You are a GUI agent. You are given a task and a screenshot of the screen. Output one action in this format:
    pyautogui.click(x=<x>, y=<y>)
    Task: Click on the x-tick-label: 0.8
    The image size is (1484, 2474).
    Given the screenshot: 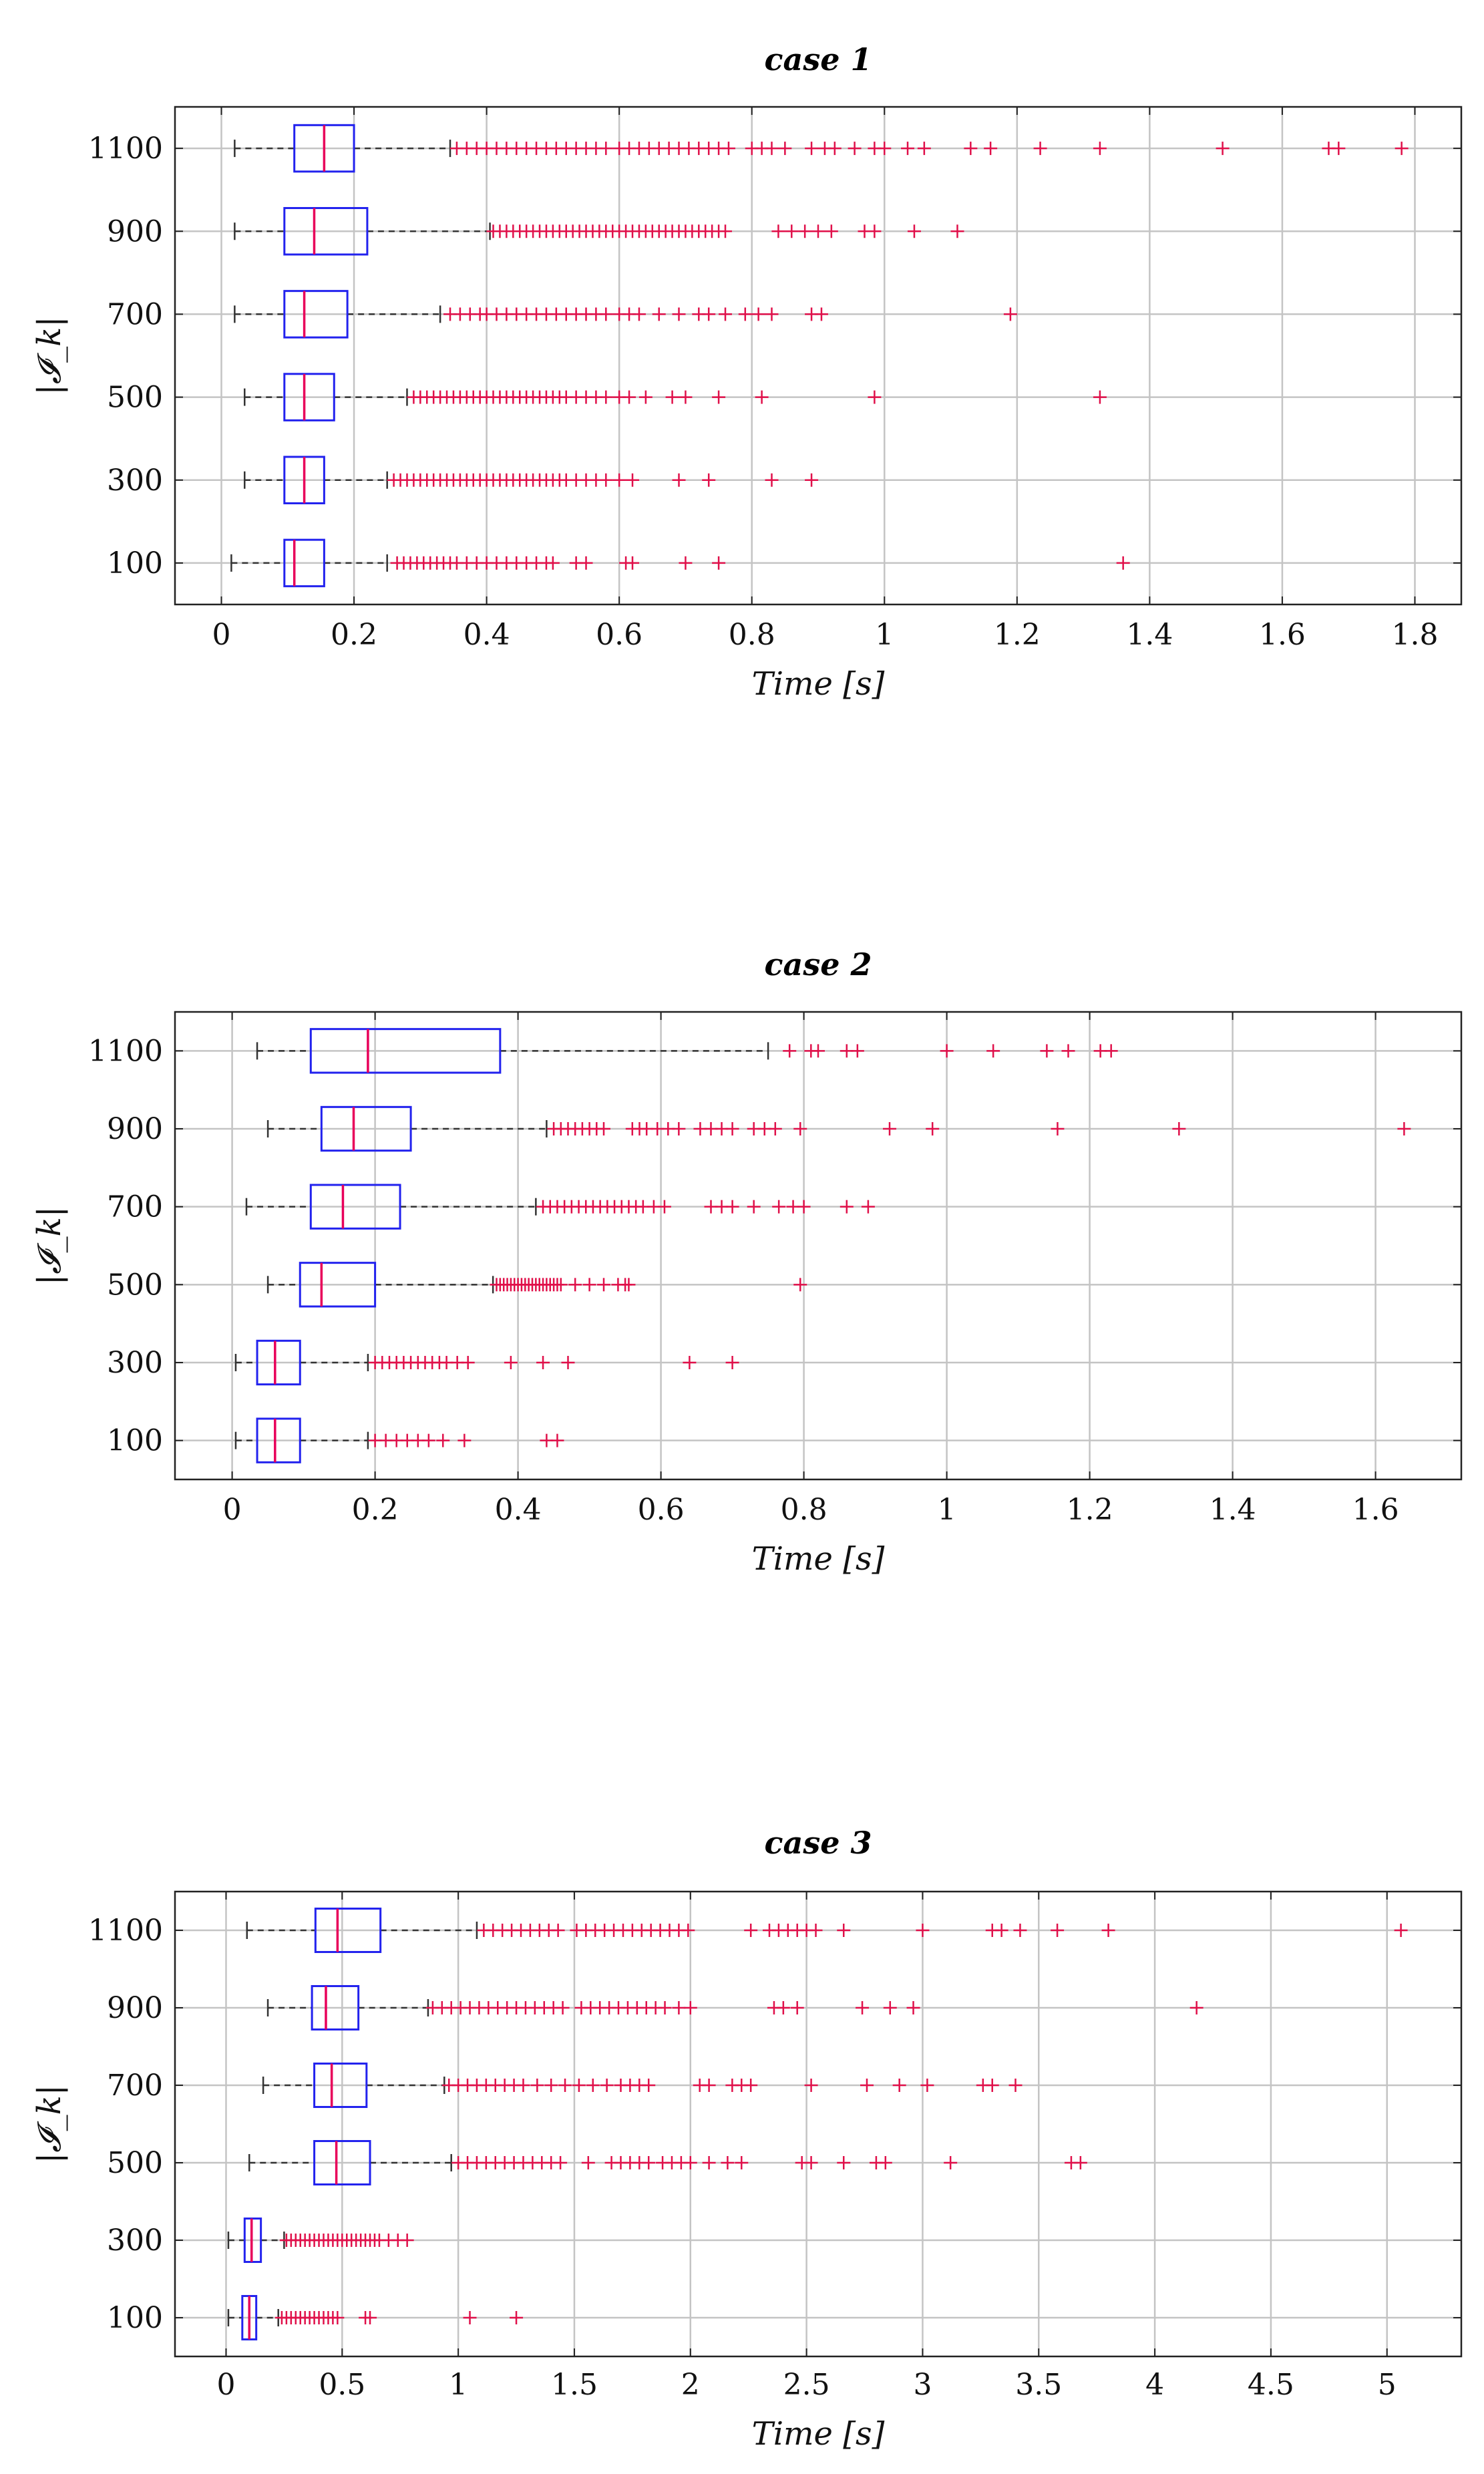 What is the action you would take?
    pyautogui.click(x=752, y=635)
    